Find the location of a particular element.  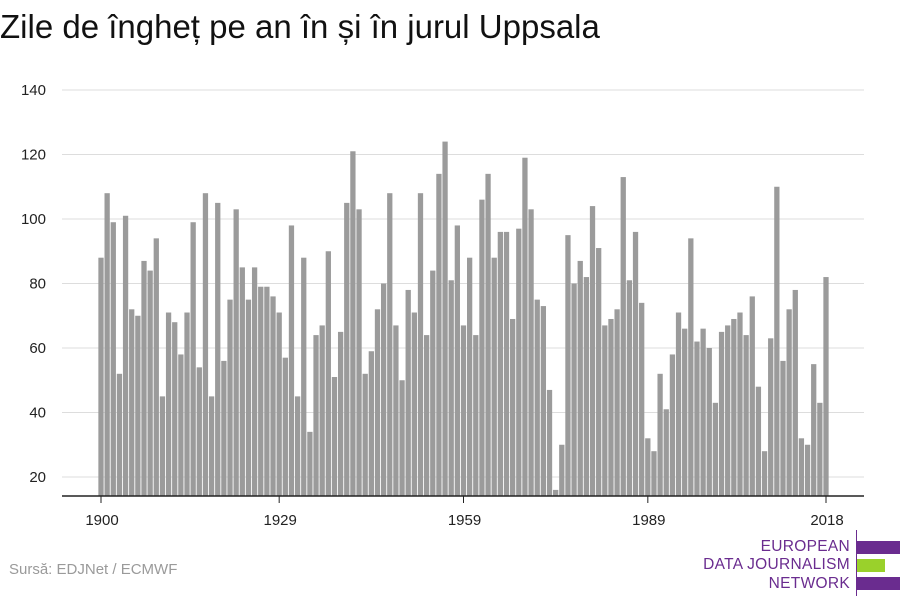

logo-bar-green is located at coordinates (871, 565).